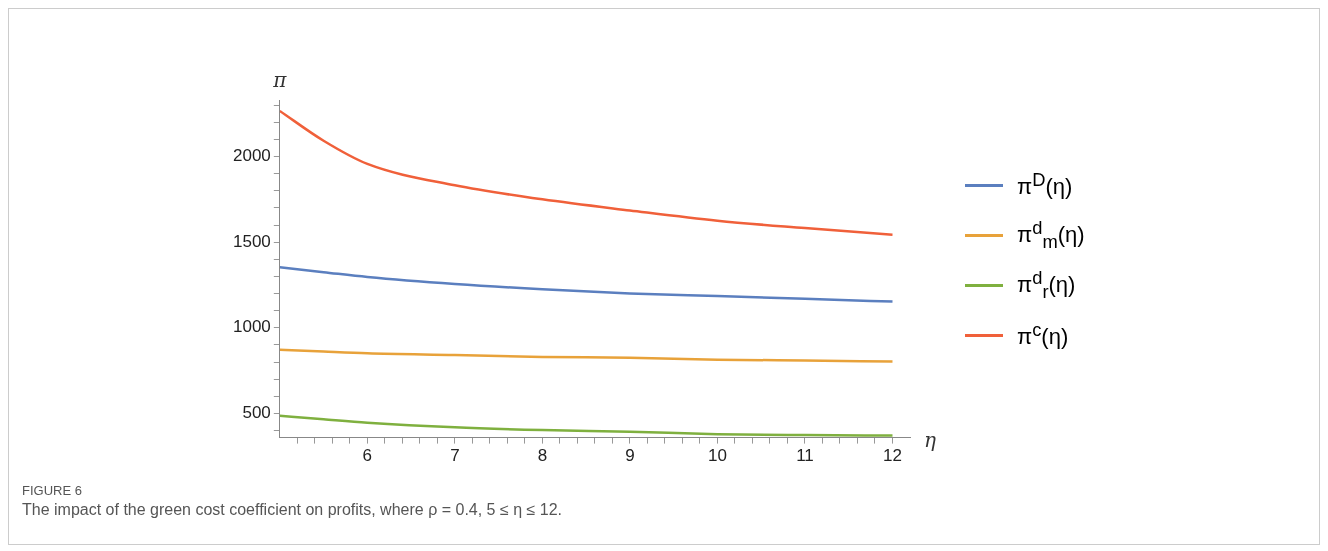 The image size is (1328, 551). Describe the element at coordinates (542, 456) in the screenshot. I see `x-tick-label: 8` at that location.